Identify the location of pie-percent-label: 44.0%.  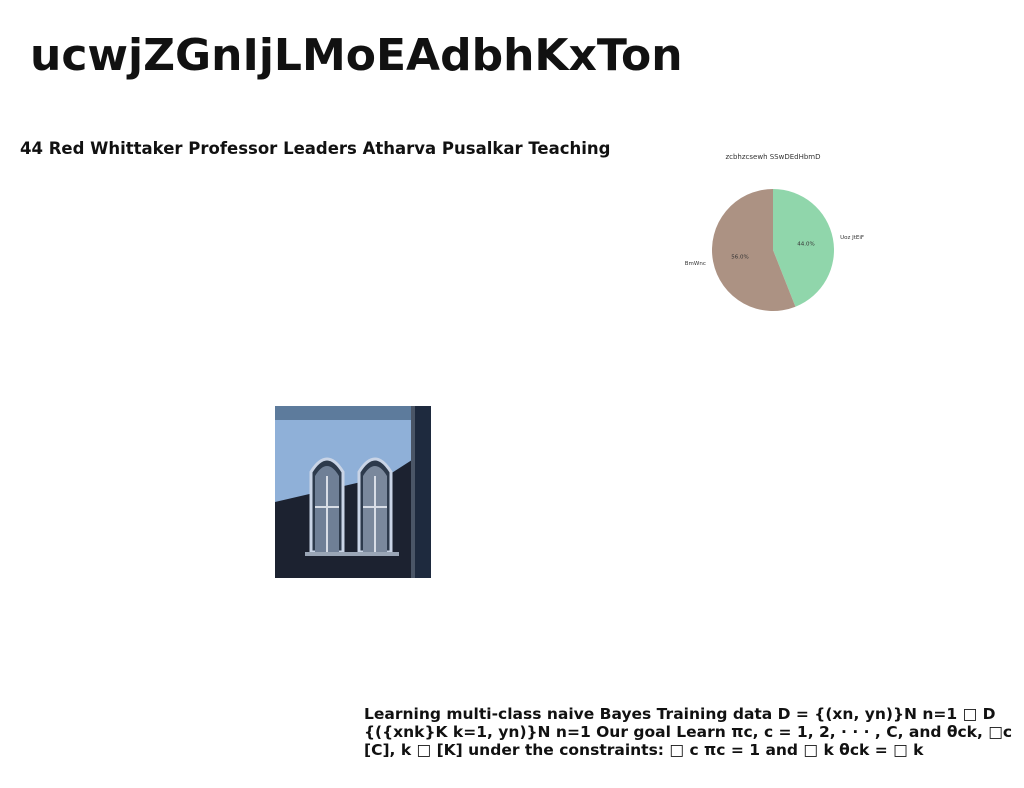
(805, 245).